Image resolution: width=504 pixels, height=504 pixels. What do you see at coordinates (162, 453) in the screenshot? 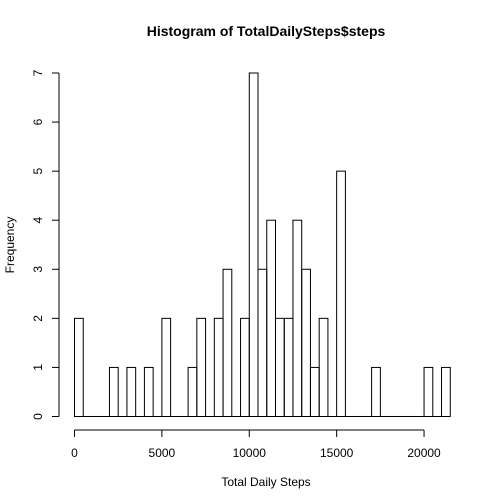
I see `x-tick-label: 5000` at bounding box center [162, 453].